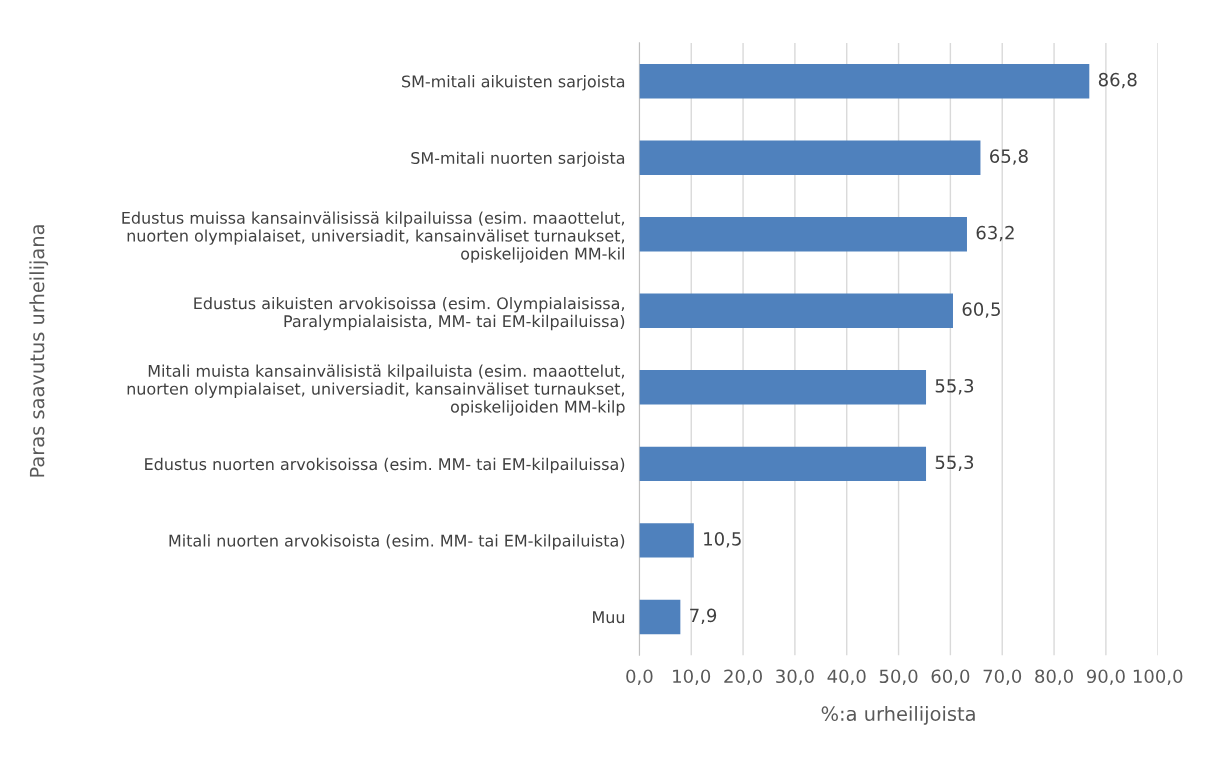 This screenshot has height=780, width=1211. I want to click on x-tick-label: 10,0, so click(692, 677).